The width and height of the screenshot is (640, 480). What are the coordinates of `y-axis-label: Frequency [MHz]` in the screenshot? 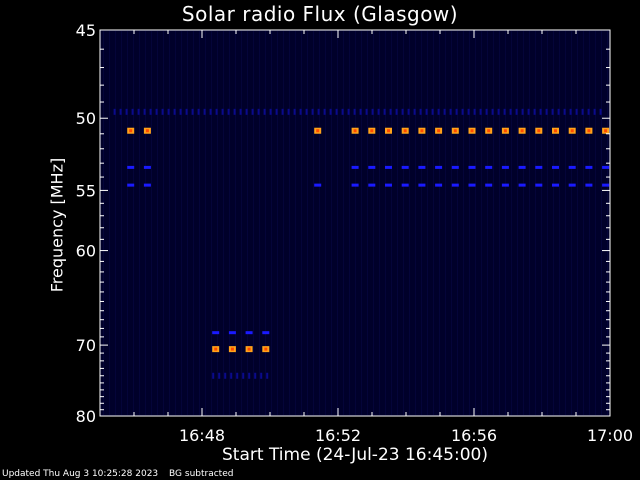 It's located at (57, 225).